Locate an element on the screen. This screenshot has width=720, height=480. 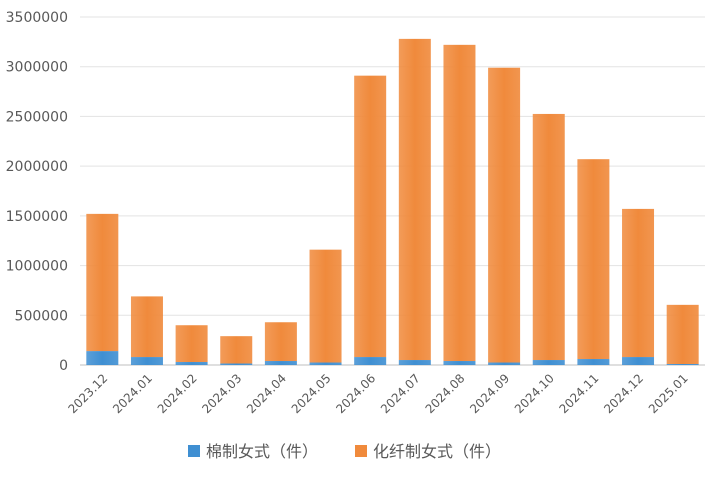
bar-synthetic-2024.07 is located at coordinates (414, 199).